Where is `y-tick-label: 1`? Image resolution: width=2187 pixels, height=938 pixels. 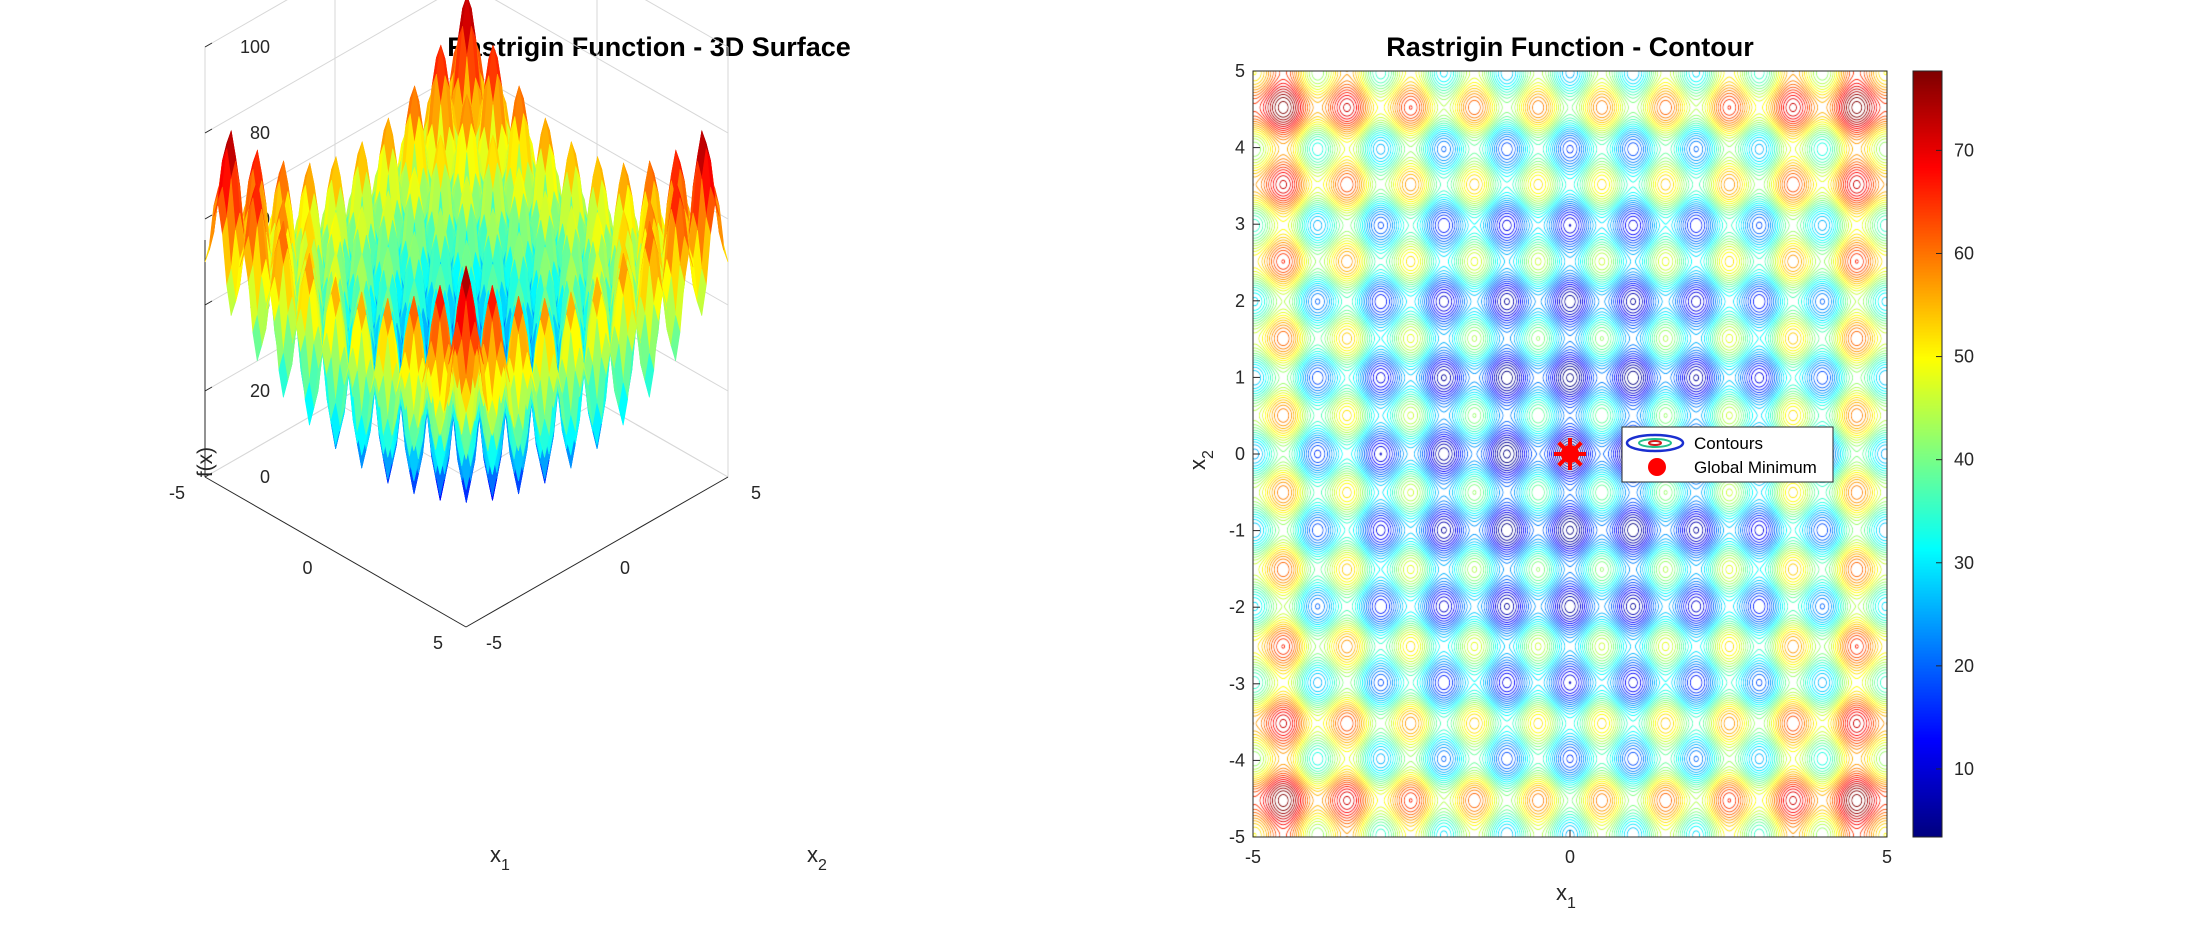 y-tick-label: 1 is located at coordinates (1240, 377).